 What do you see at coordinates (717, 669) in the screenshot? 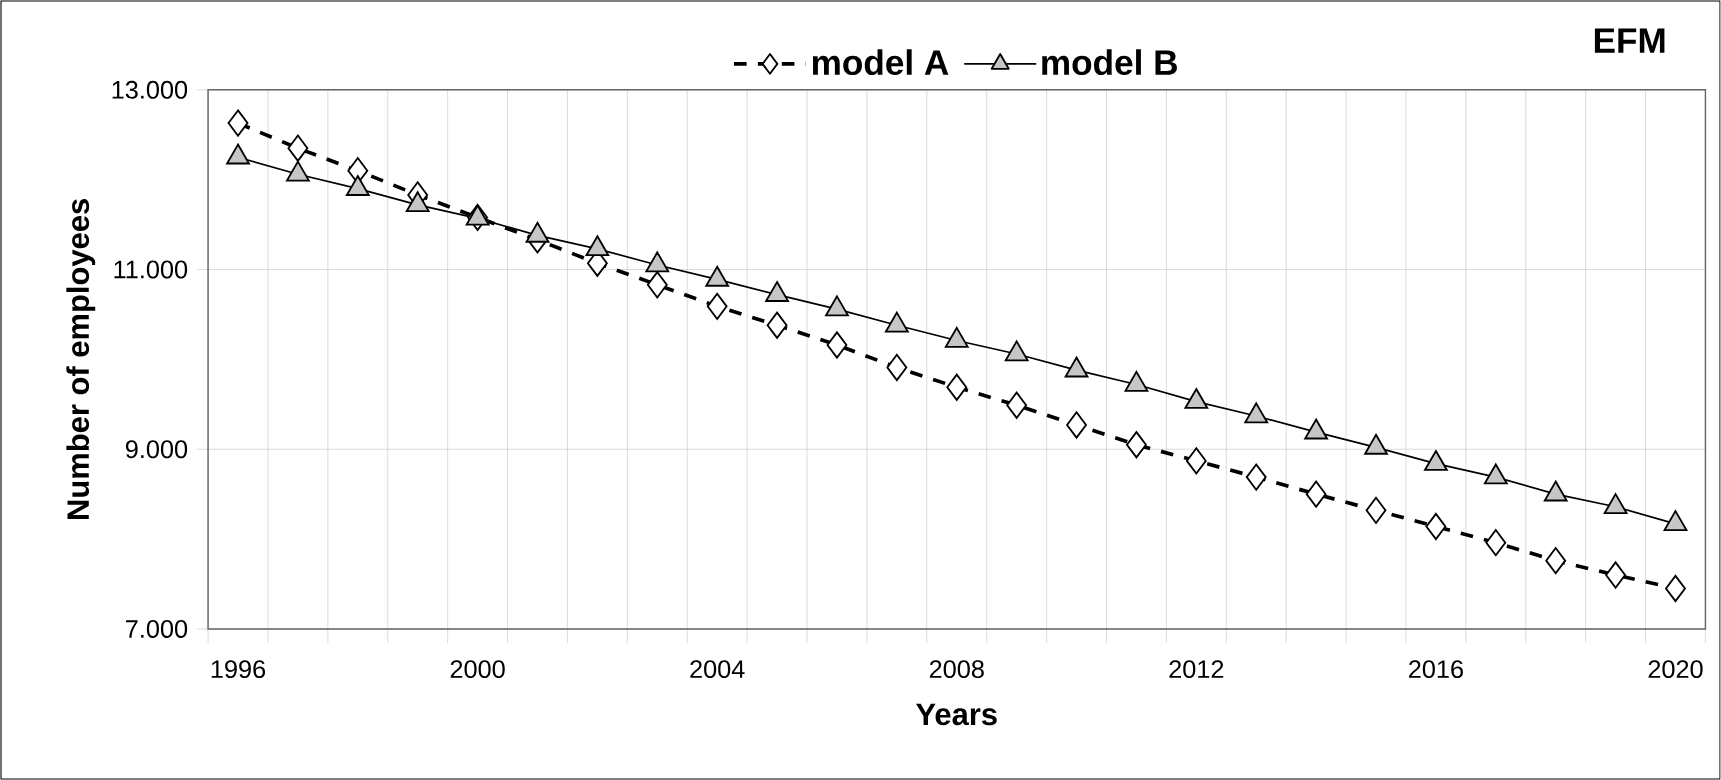
I see `x-tick-label: 2004` at bounding box center [717, 669].